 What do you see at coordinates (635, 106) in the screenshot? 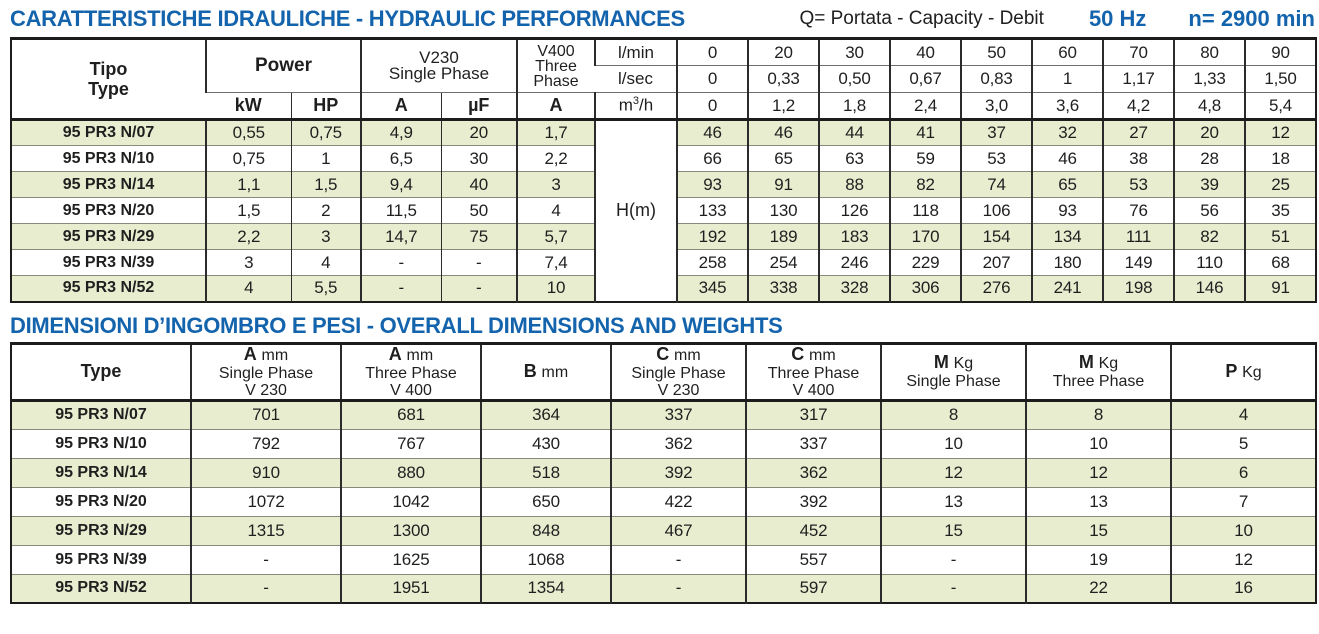
I see `flow-unit-m3h: m3/h` at bounding box center [635, 106].